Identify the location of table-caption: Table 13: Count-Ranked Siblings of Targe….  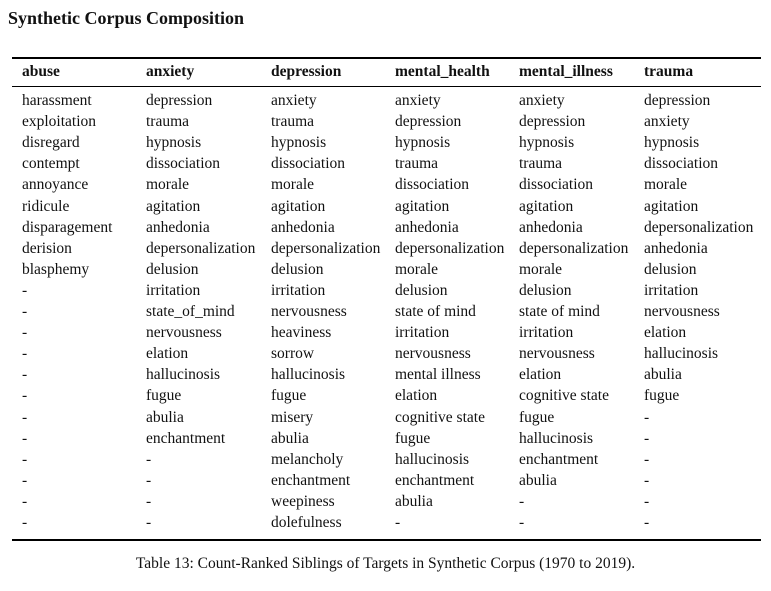
(385, 563).